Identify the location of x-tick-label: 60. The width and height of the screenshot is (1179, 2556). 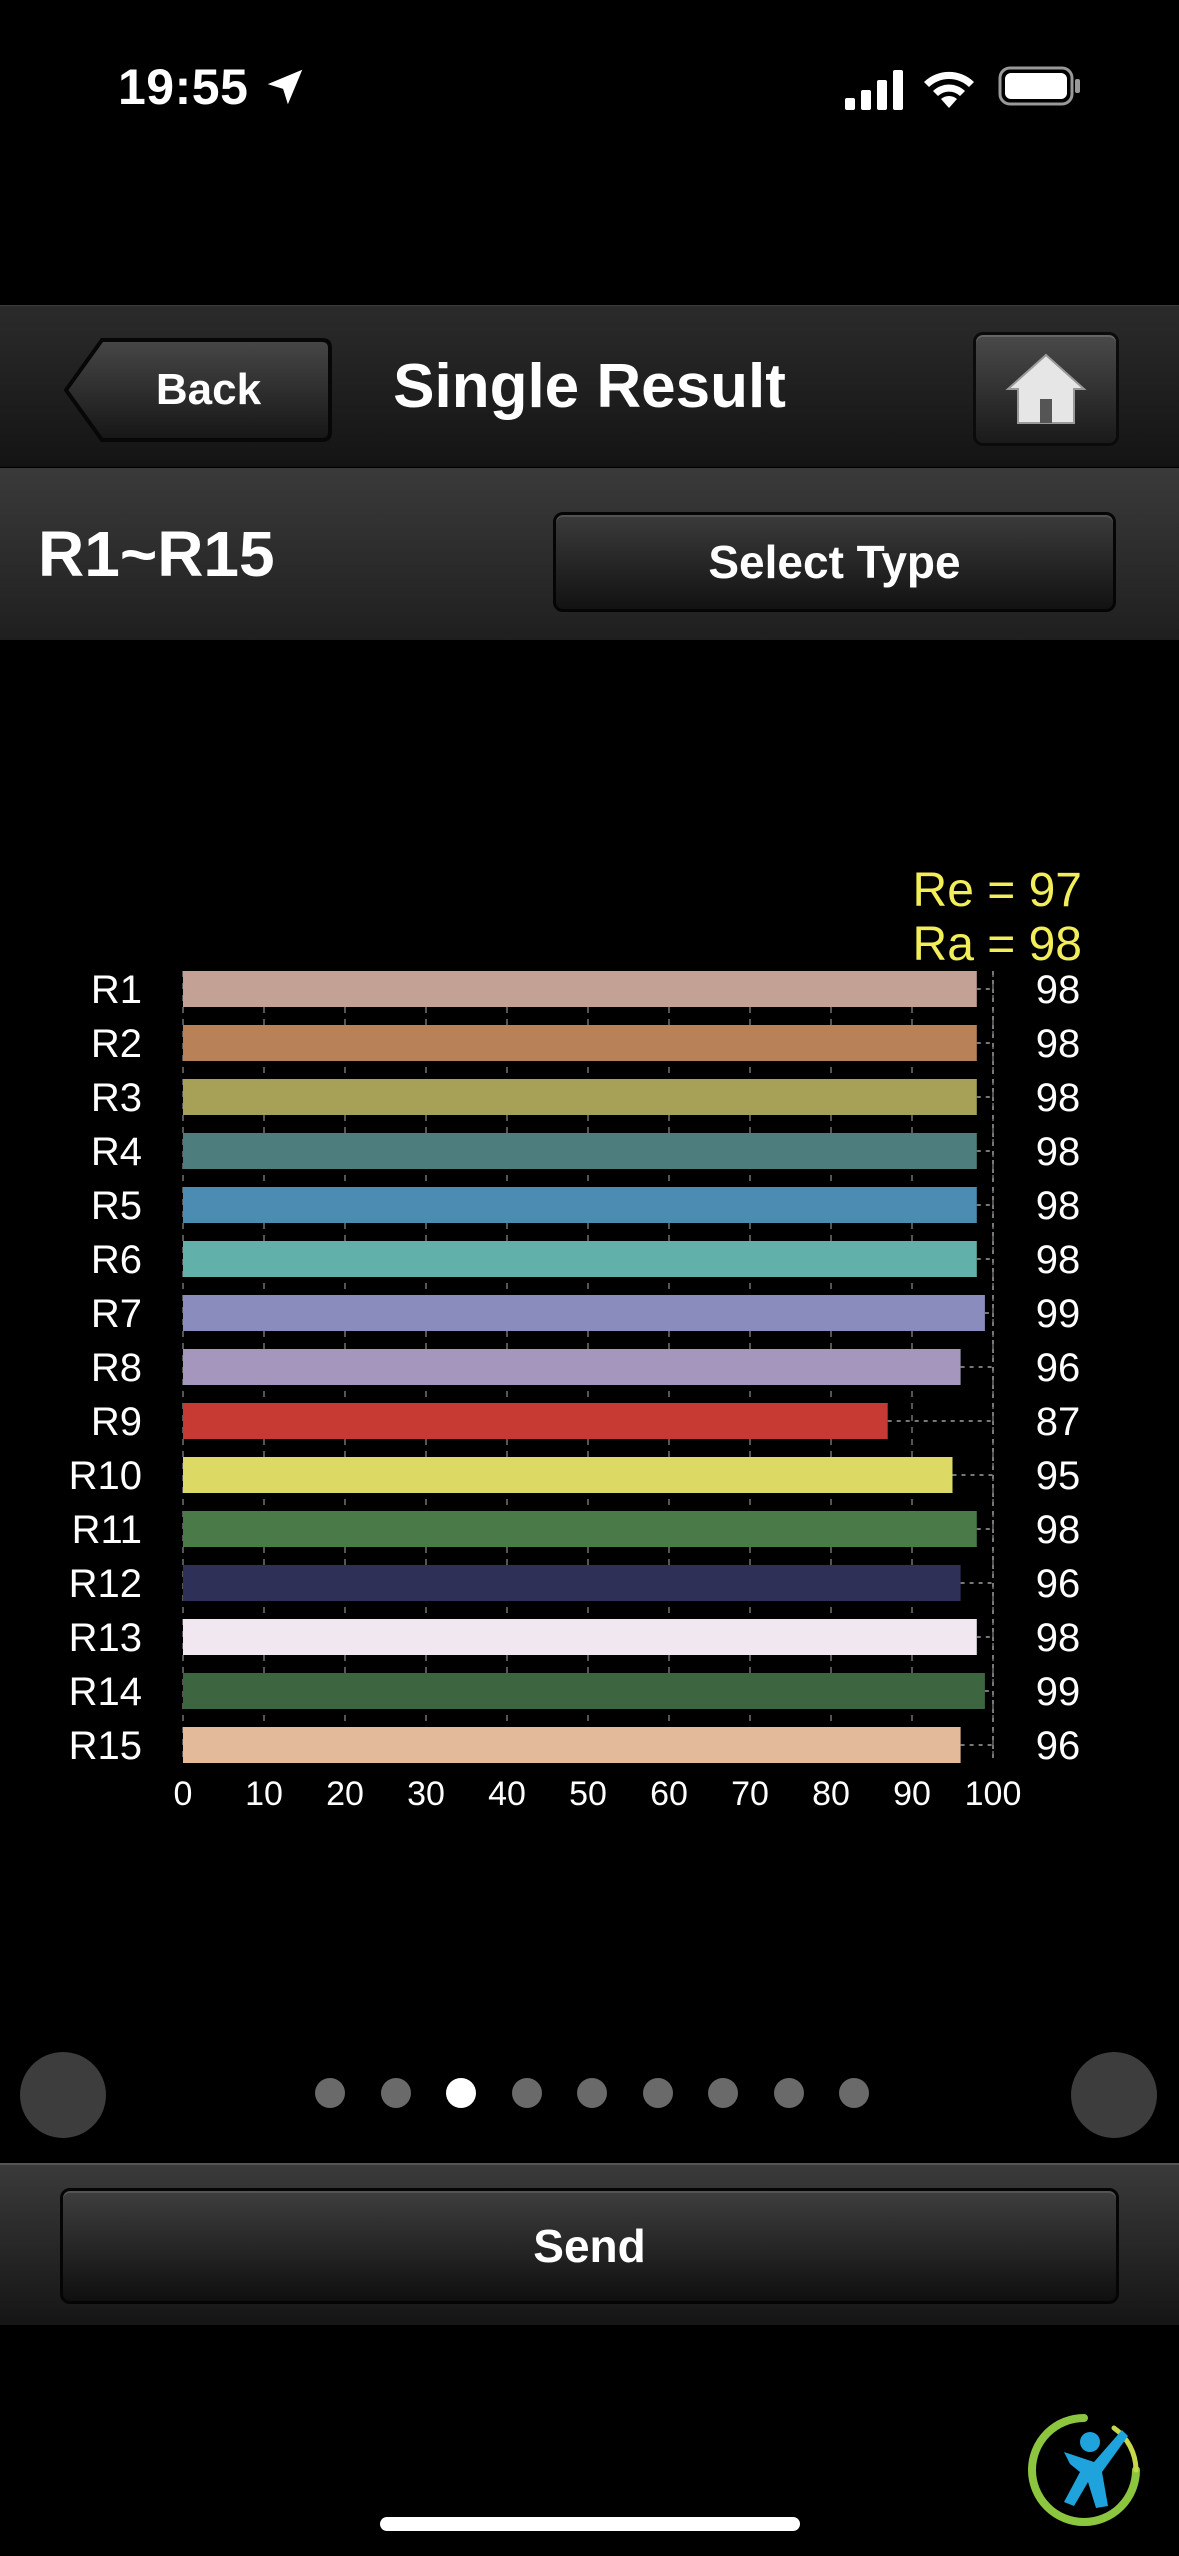
(669, 1794).